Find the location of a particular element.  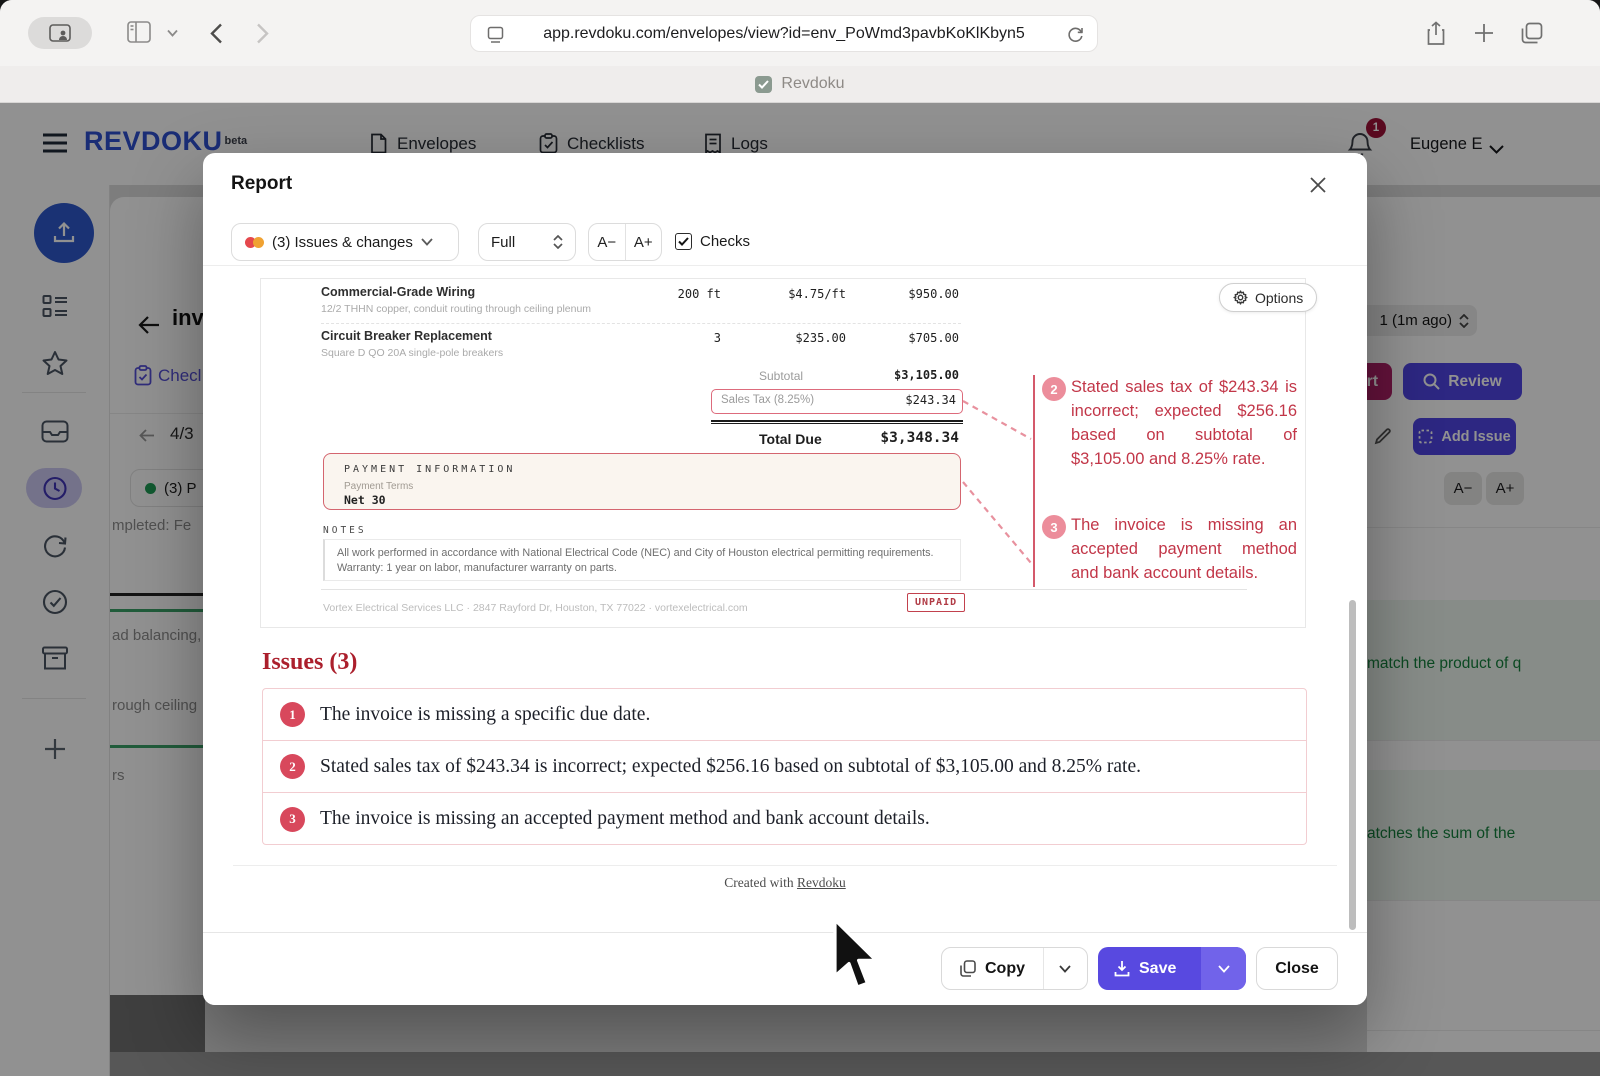

add-icon is located at coordinates (55, 749).